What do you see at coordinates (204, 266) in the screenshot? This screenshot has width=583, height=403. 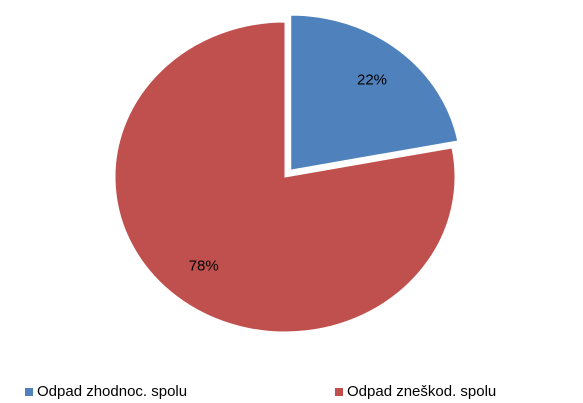 I see `data-label: 78%` at bounding box center [204, 266].